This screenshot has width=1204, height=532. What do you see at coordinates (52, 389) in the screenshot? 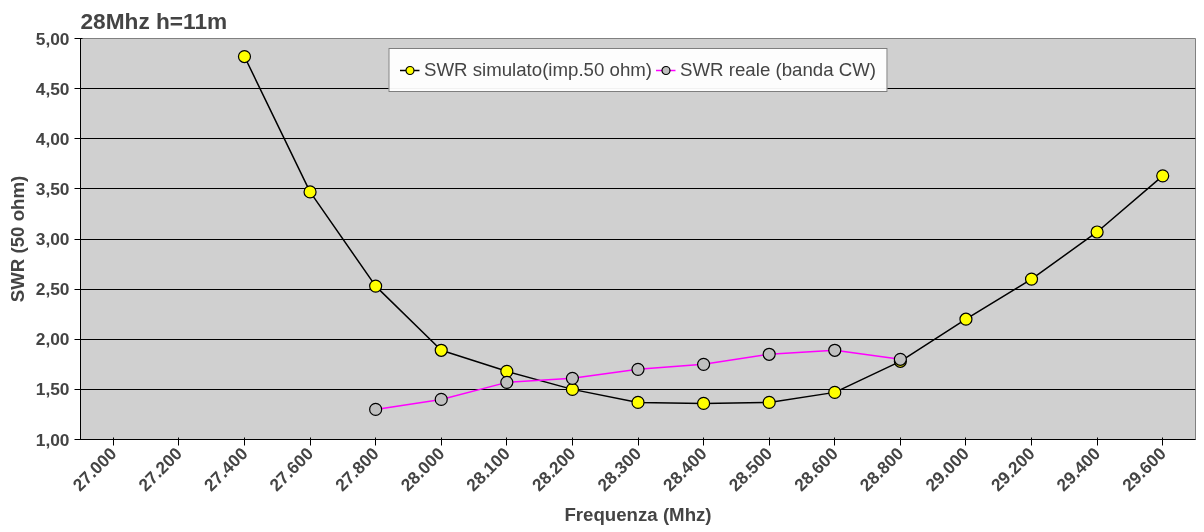
I see `y-tick-label: 1,50` at bounding box center [52, 389].